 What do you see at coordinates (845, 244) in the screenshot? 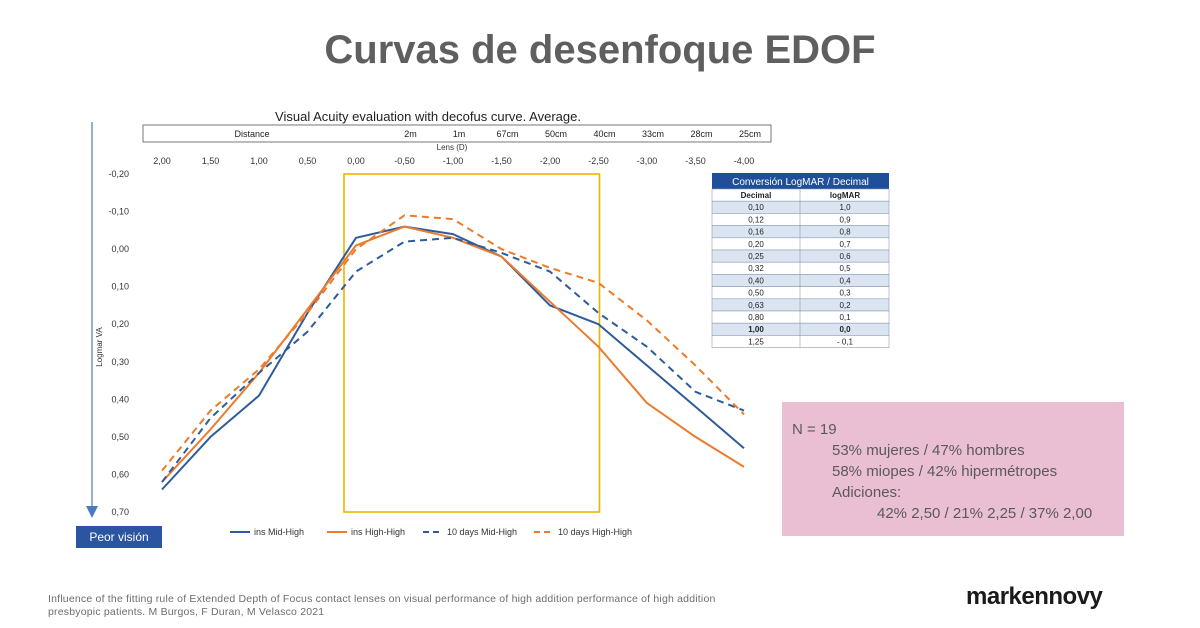
I see `logmar-cell: 0,7` at bounding box center [845, 244].